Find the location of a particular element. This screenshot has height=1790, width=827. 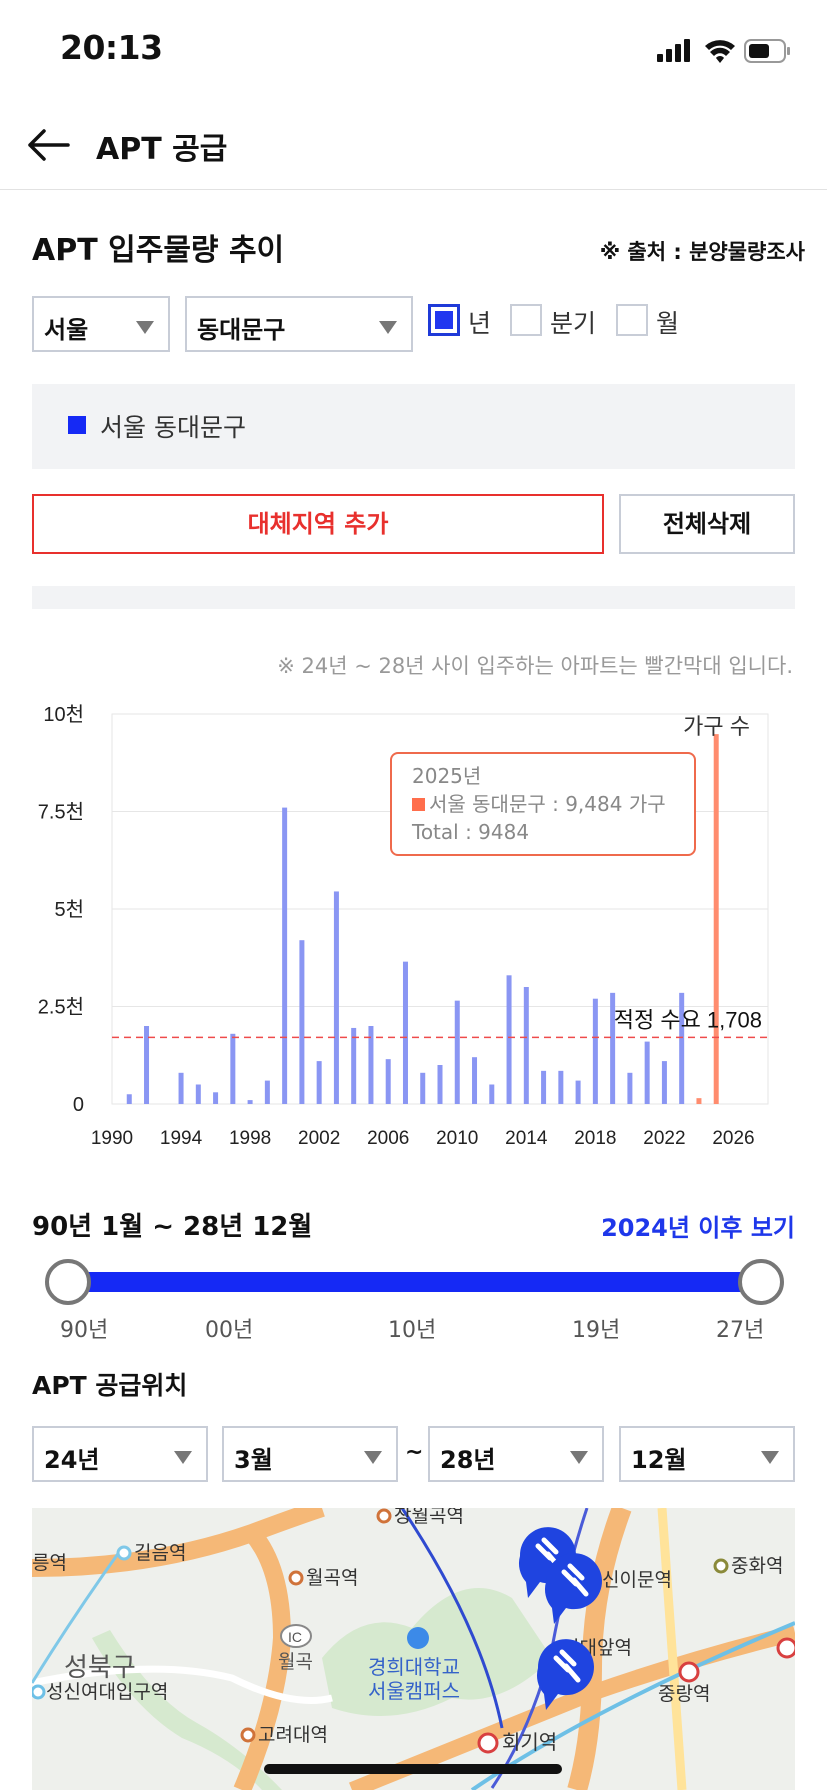

map-label: 장월곡역 is located at coordinates (429, 1517).